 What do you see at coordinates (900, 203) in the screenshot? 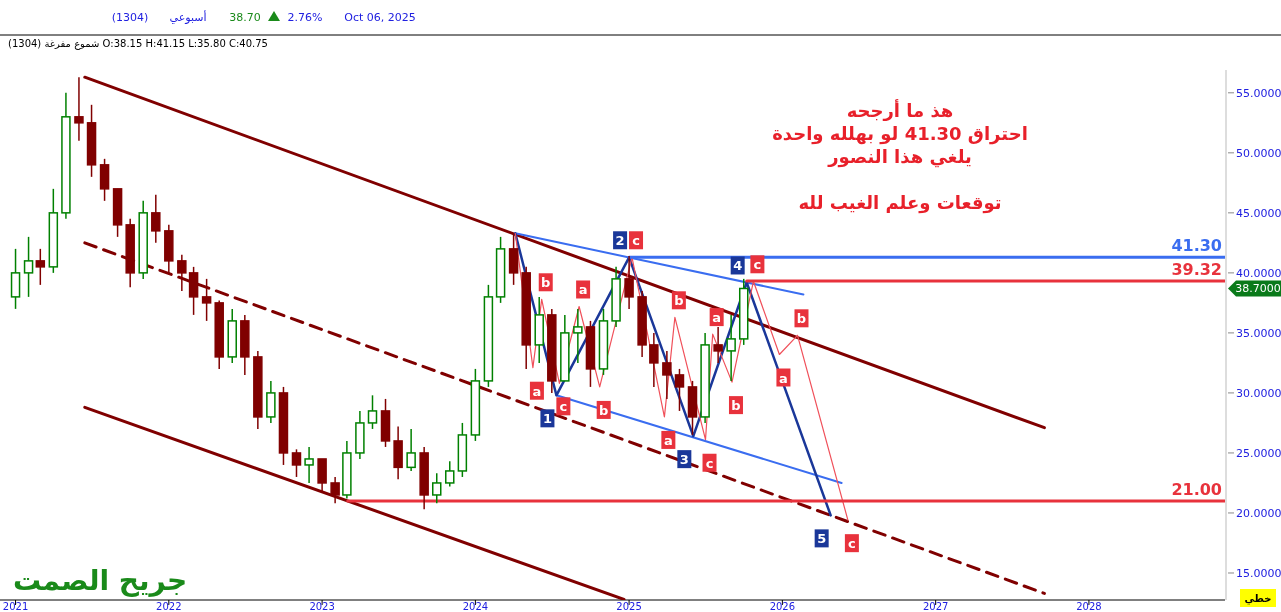
I see `annotation: توقعات وعلم الغيب لله` at bounding box center [900, 203].